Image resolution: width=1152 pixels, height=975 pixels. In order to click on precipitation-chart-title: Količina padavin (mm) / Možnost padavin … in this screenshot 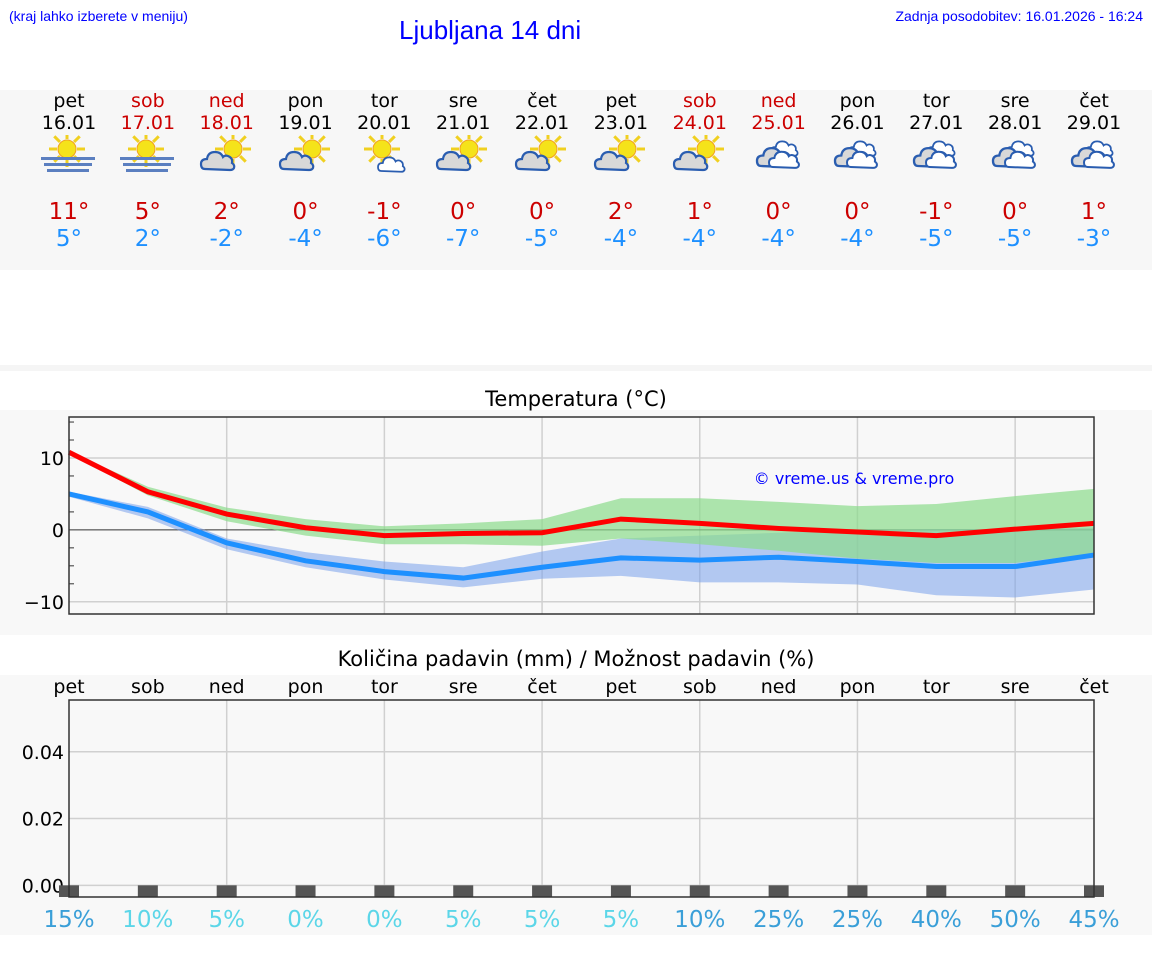, I will do `click(576, 659)`.